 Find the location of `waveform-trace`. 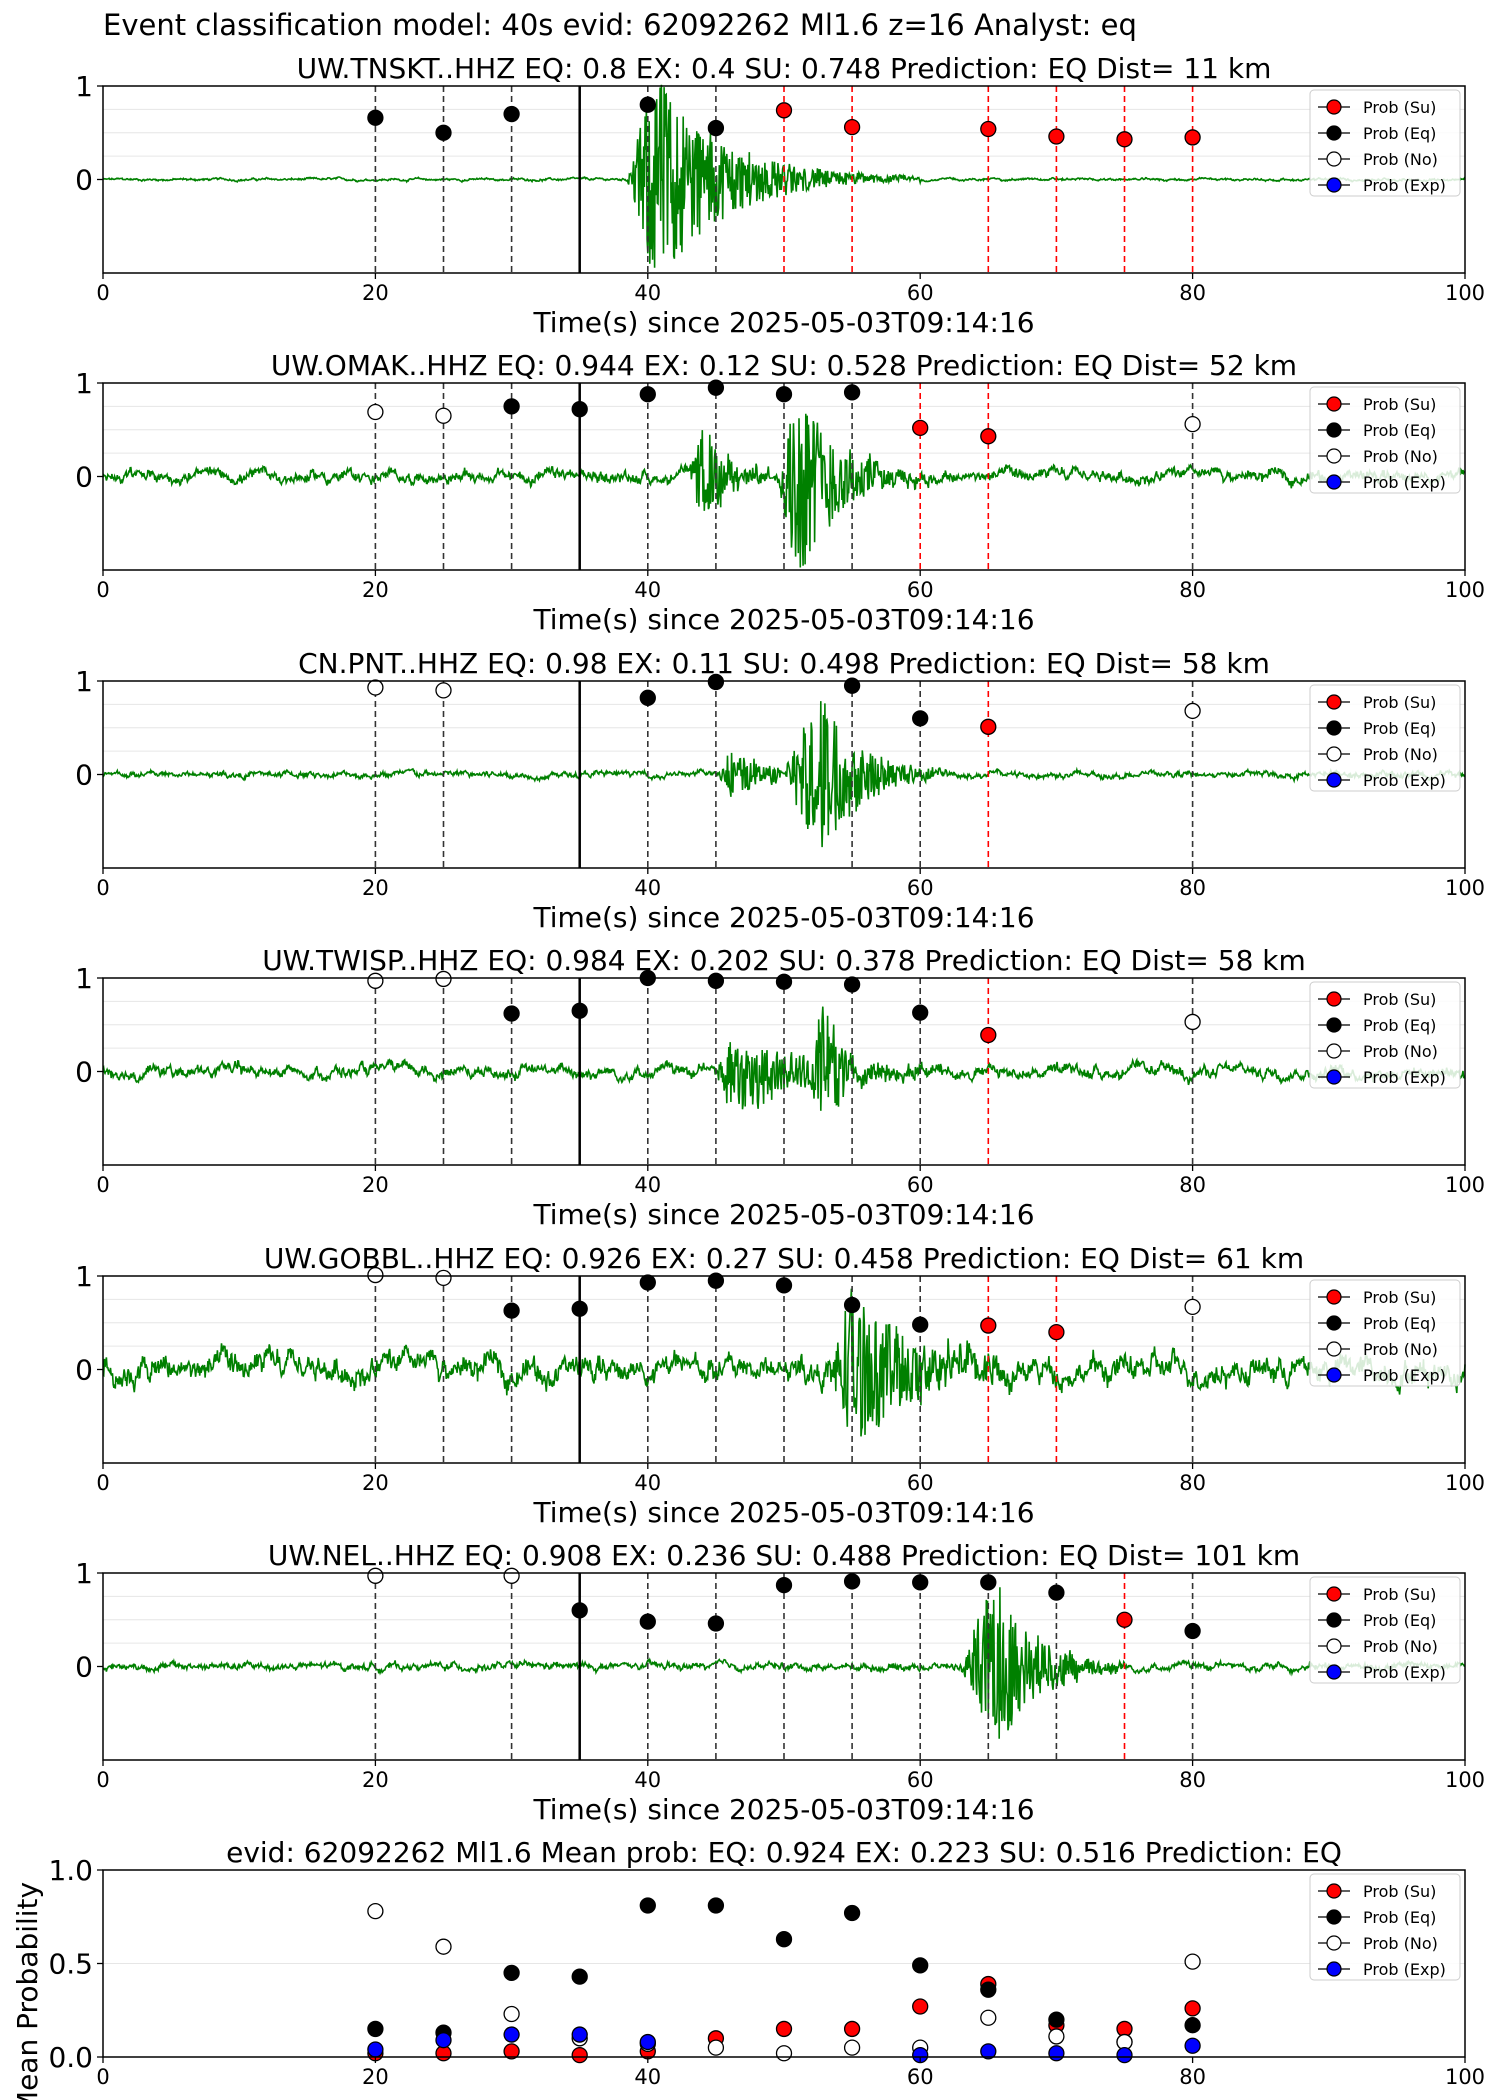

waveform-trace is located at coordinates (784, 774).